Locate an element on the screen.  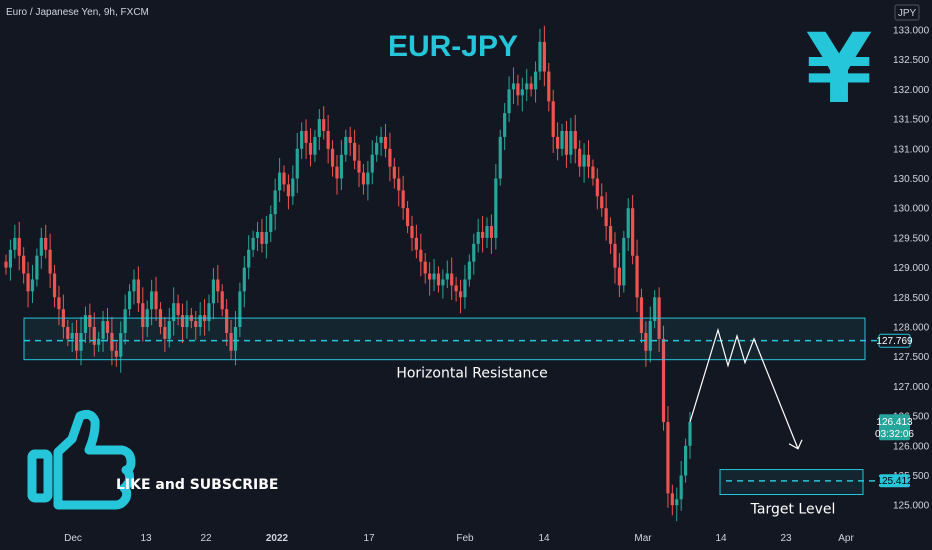
currency-badge: JPY is located at coordinates (907, 12).